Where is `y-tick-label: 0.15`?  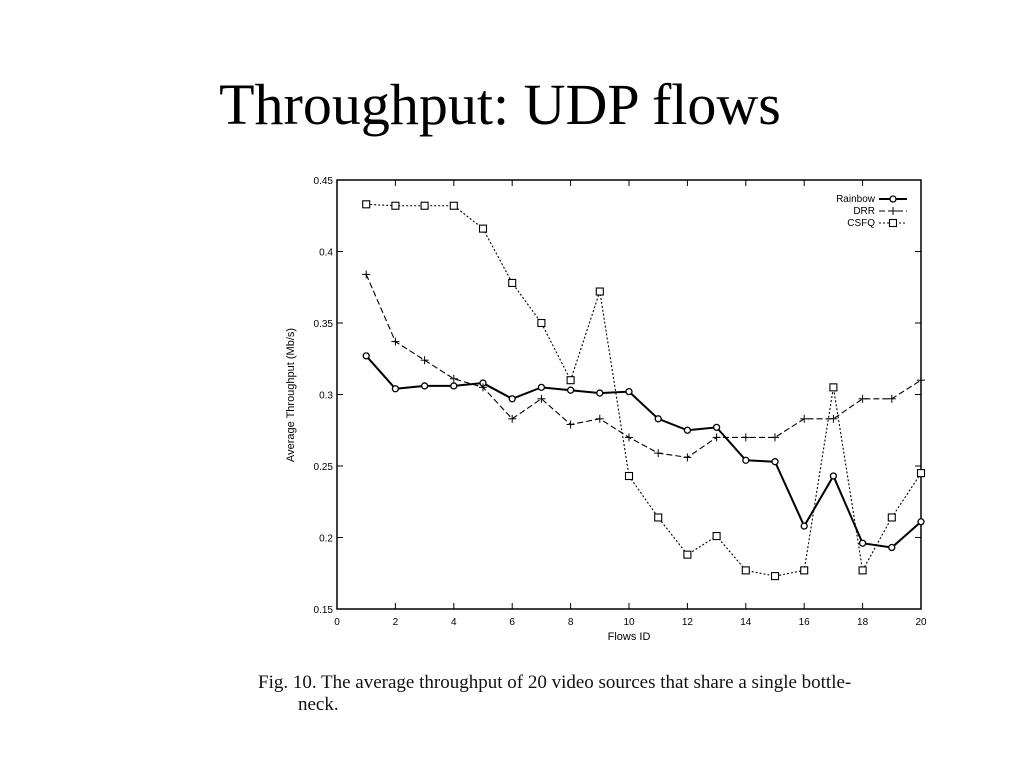 y-tick-label: 0.15 is located at coordinates (324, 610).